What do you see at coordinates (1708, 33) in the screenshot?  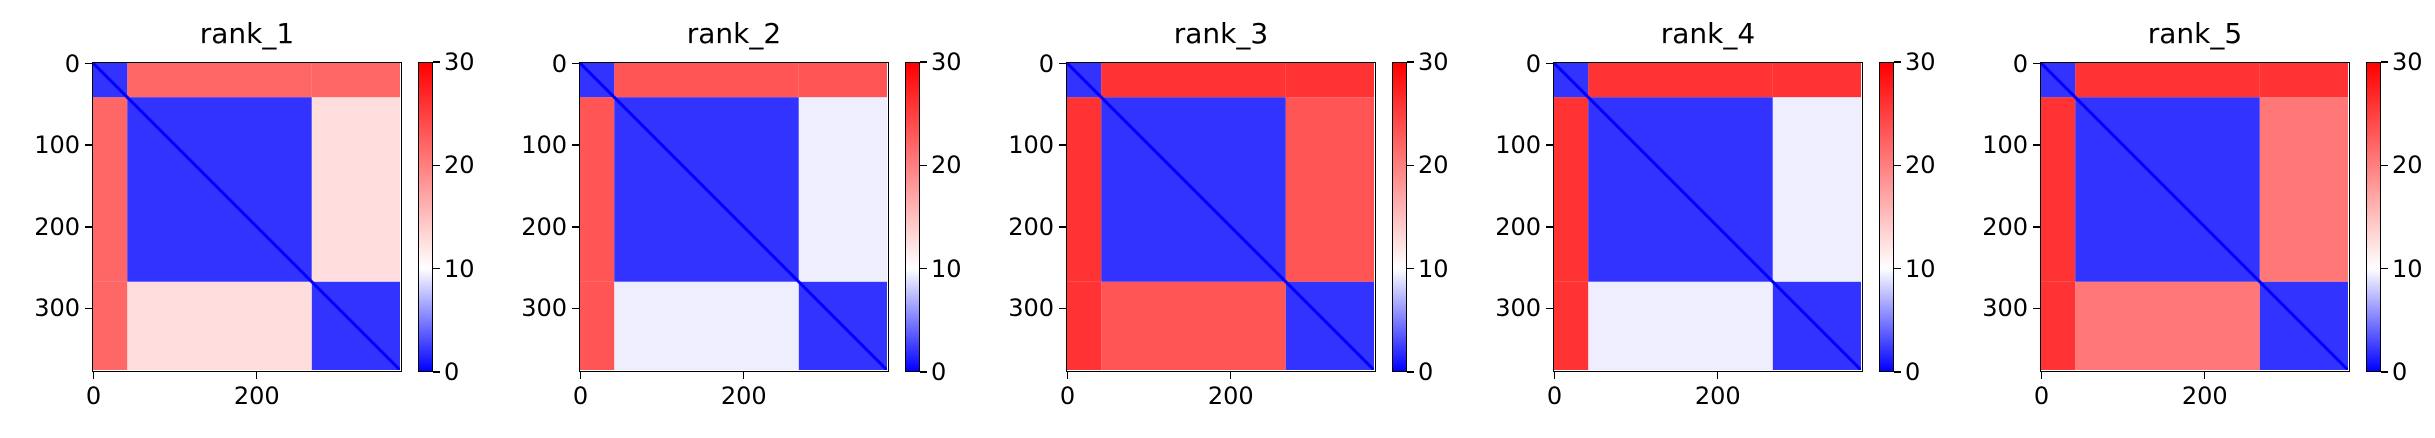 I see `chart-title: rank_4` at bounding box center [1708, 33].